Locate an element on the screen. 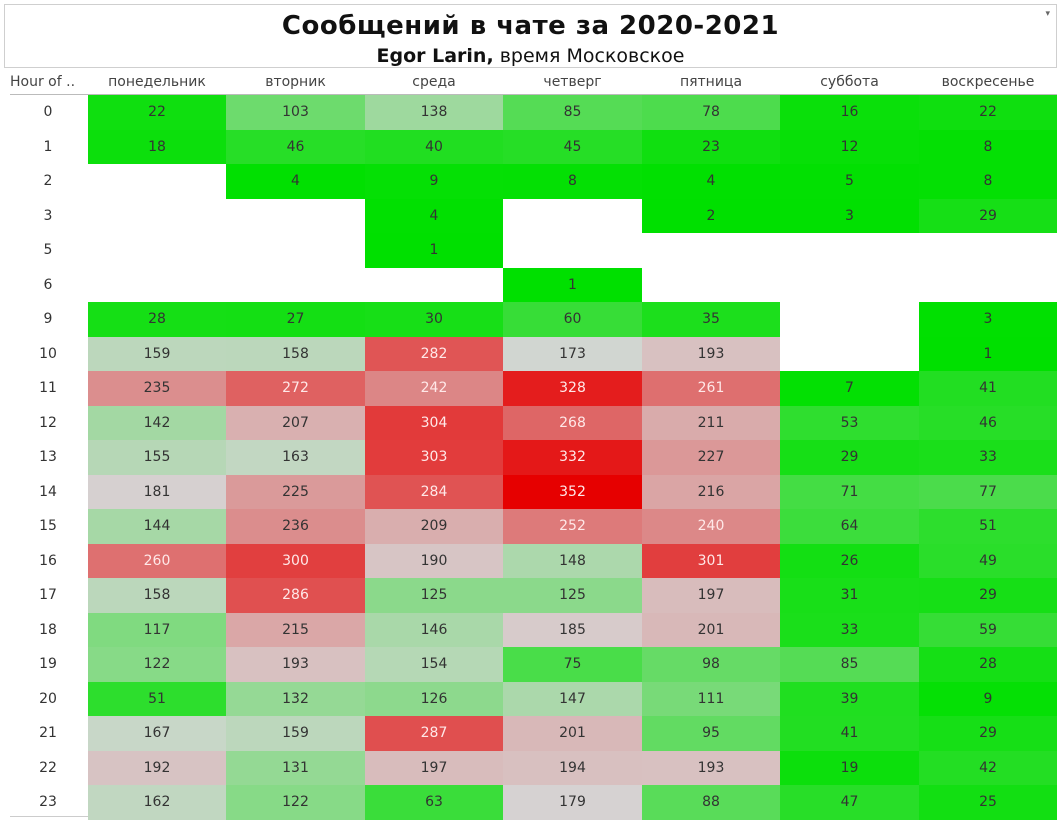 The height and width of the screenshot is (820, 1063). heatmap-cell: 304 is located at coordinates (434, 422).